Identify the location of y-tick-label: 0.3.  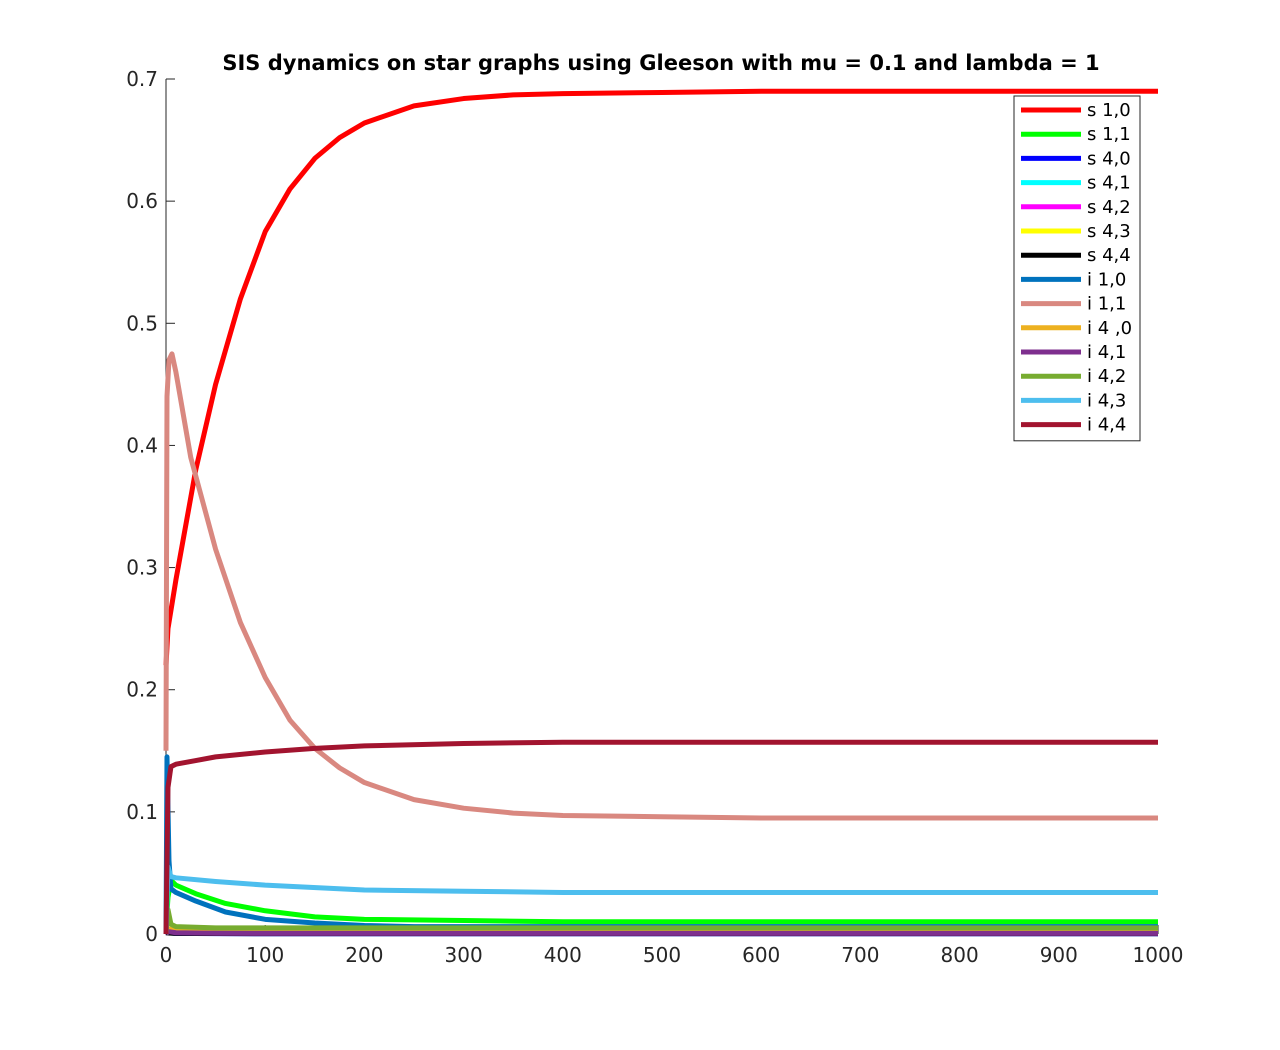
(142, 568).